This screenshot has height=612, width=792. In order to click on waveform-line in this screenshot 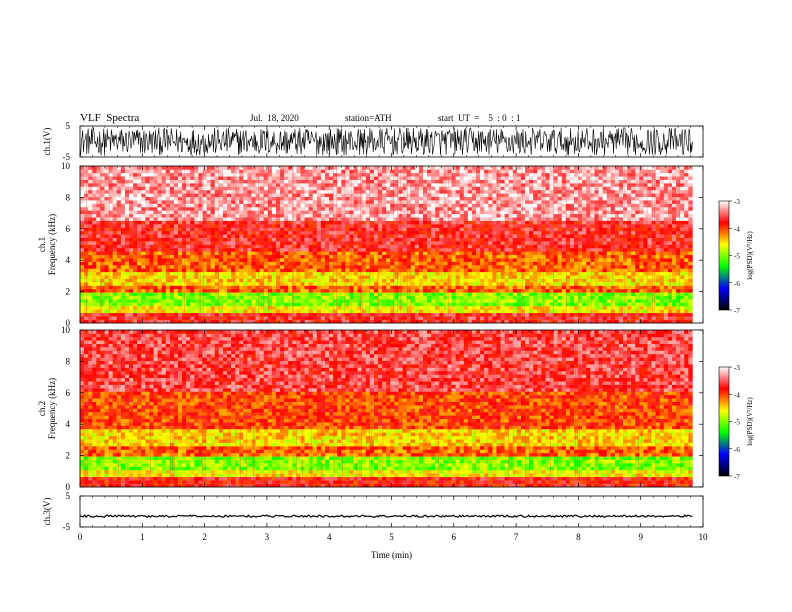, I will do `click(386, 141)`.